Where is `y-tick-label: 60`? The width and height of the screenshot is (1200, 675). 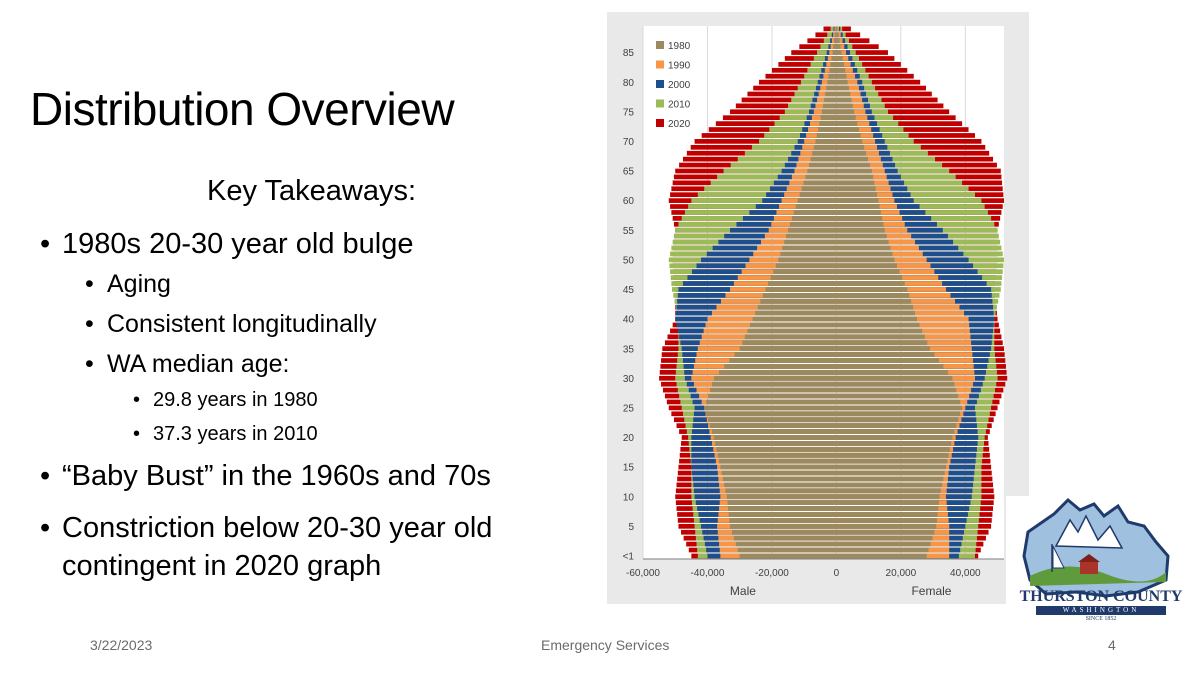
y-tick-label: 60 is located at coordinates (629, 201).